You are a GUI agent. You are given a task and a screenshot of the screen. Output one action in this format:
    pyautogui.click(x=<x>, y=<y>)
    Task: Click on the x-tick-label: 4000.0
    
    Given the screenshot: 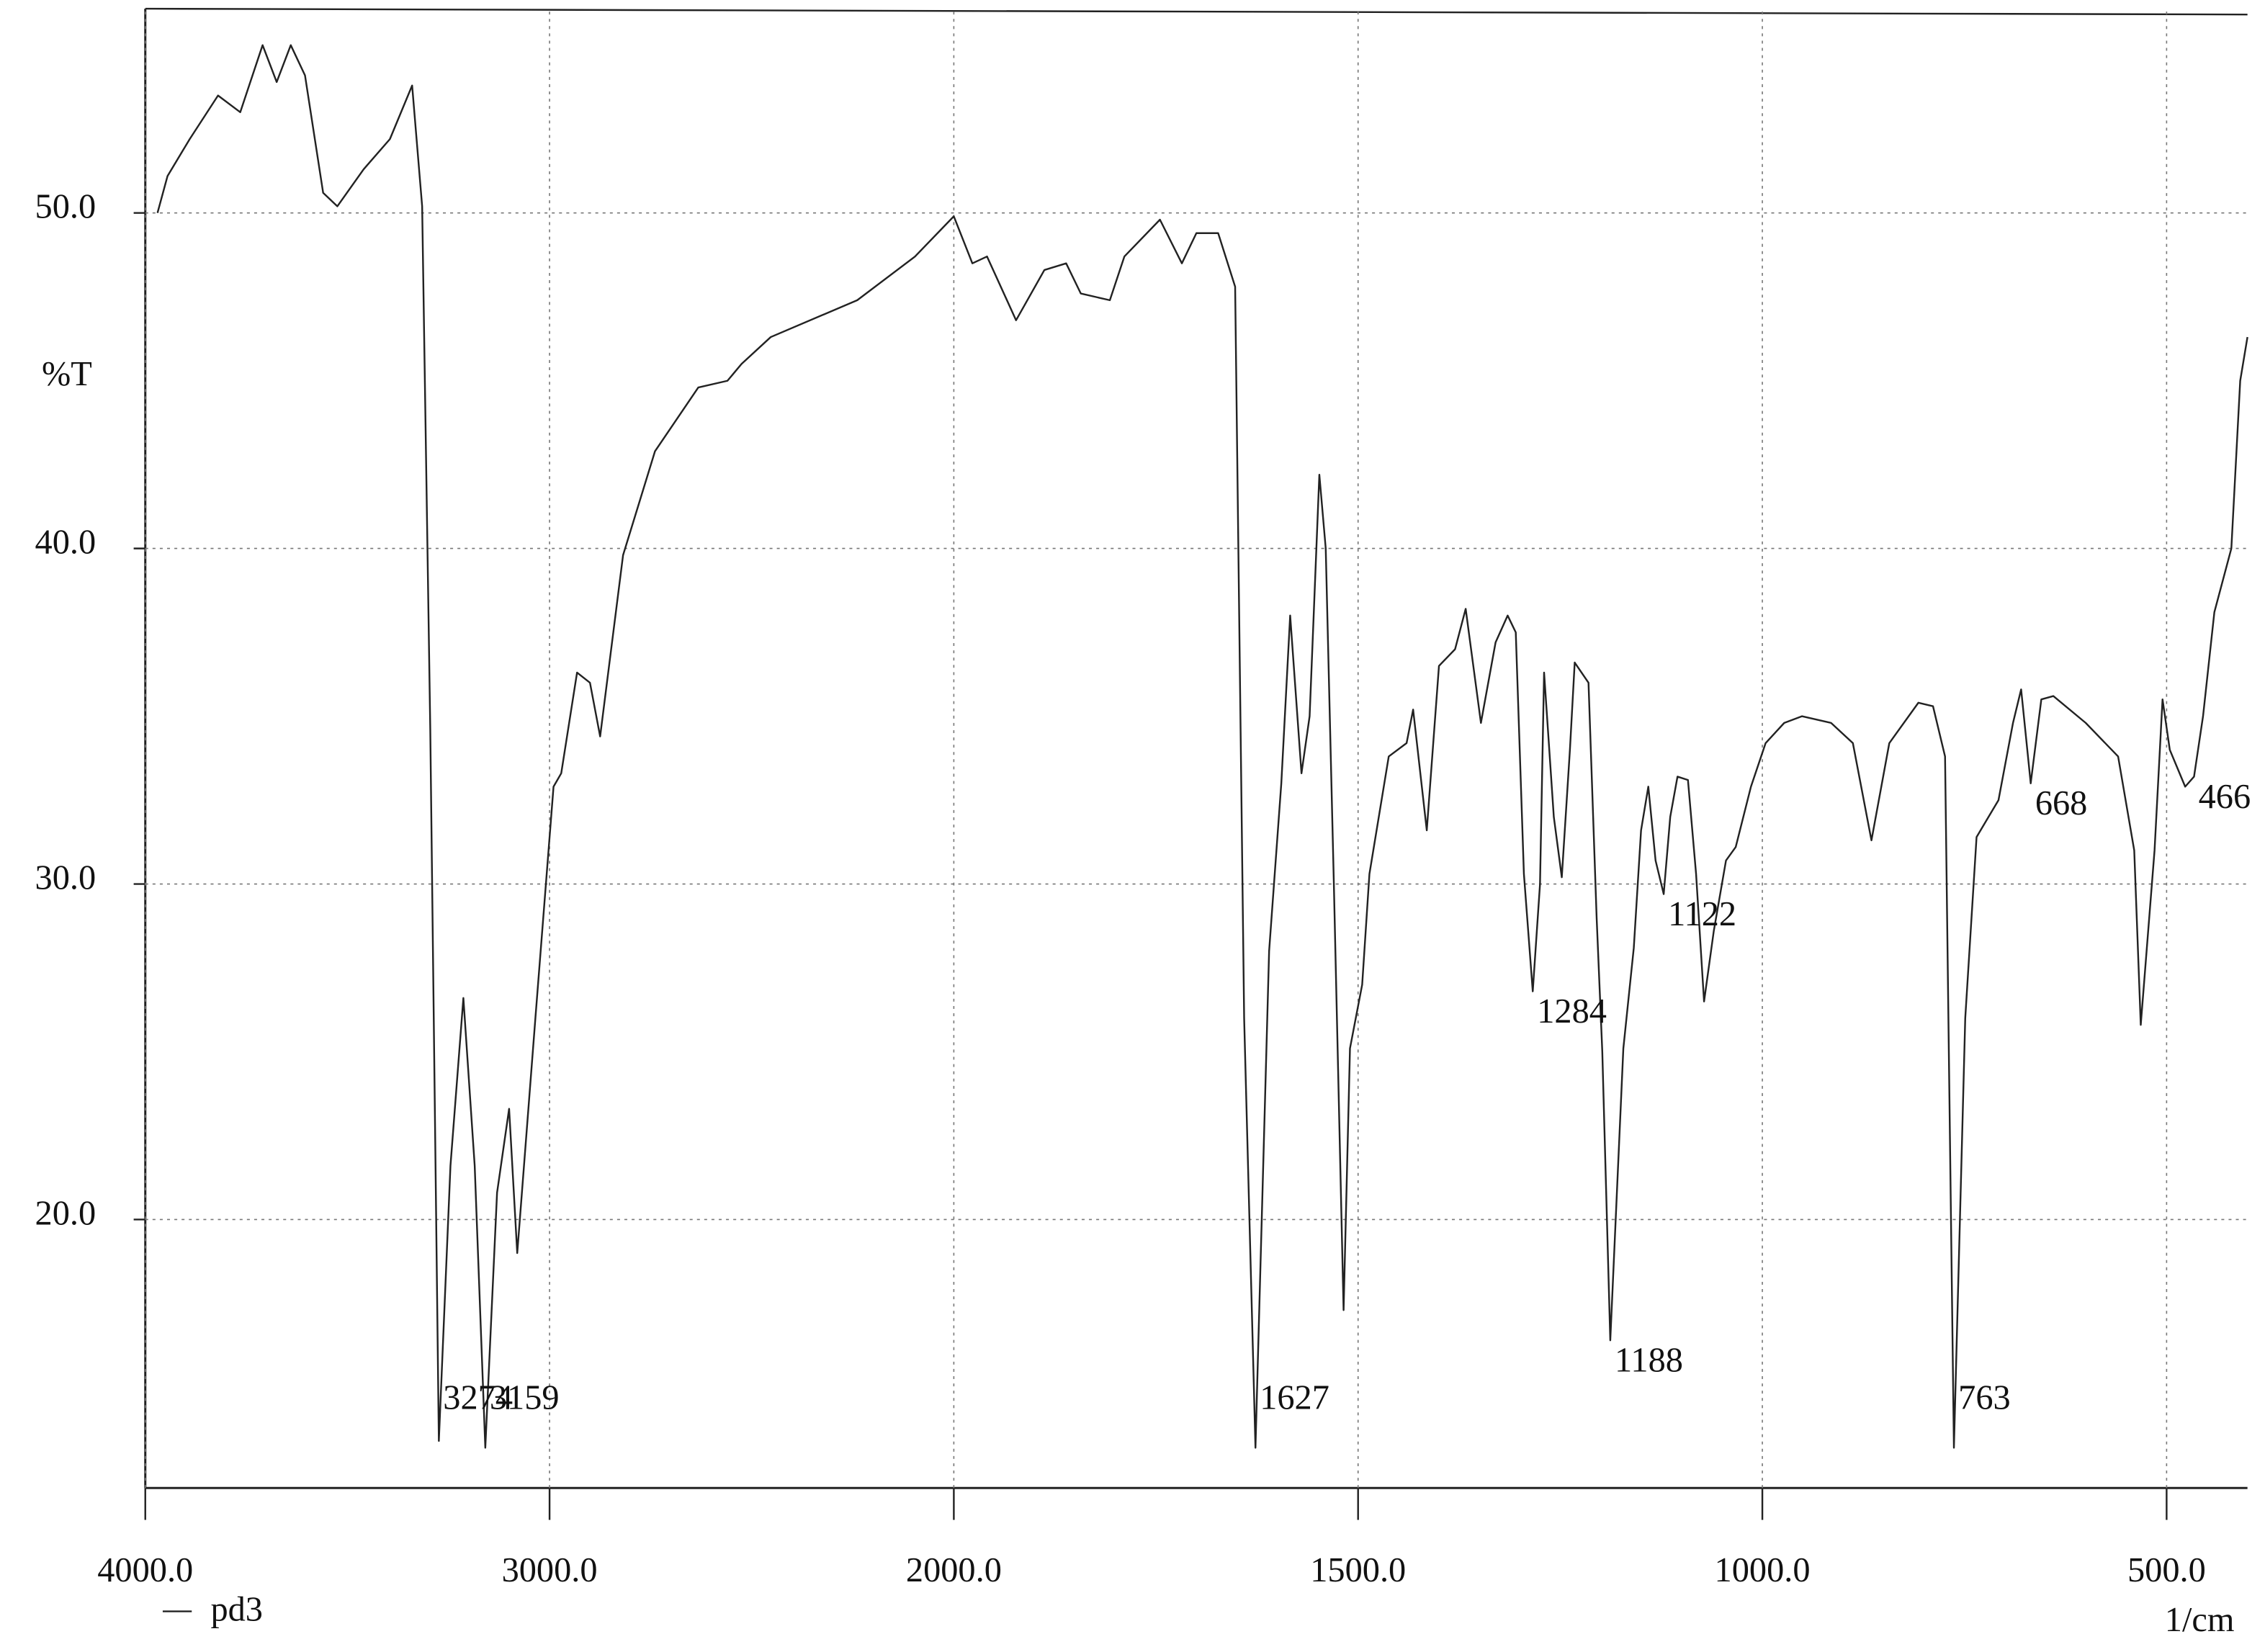 What is the action you would take?
    pyautogui.click(x=145, y=1570)
    